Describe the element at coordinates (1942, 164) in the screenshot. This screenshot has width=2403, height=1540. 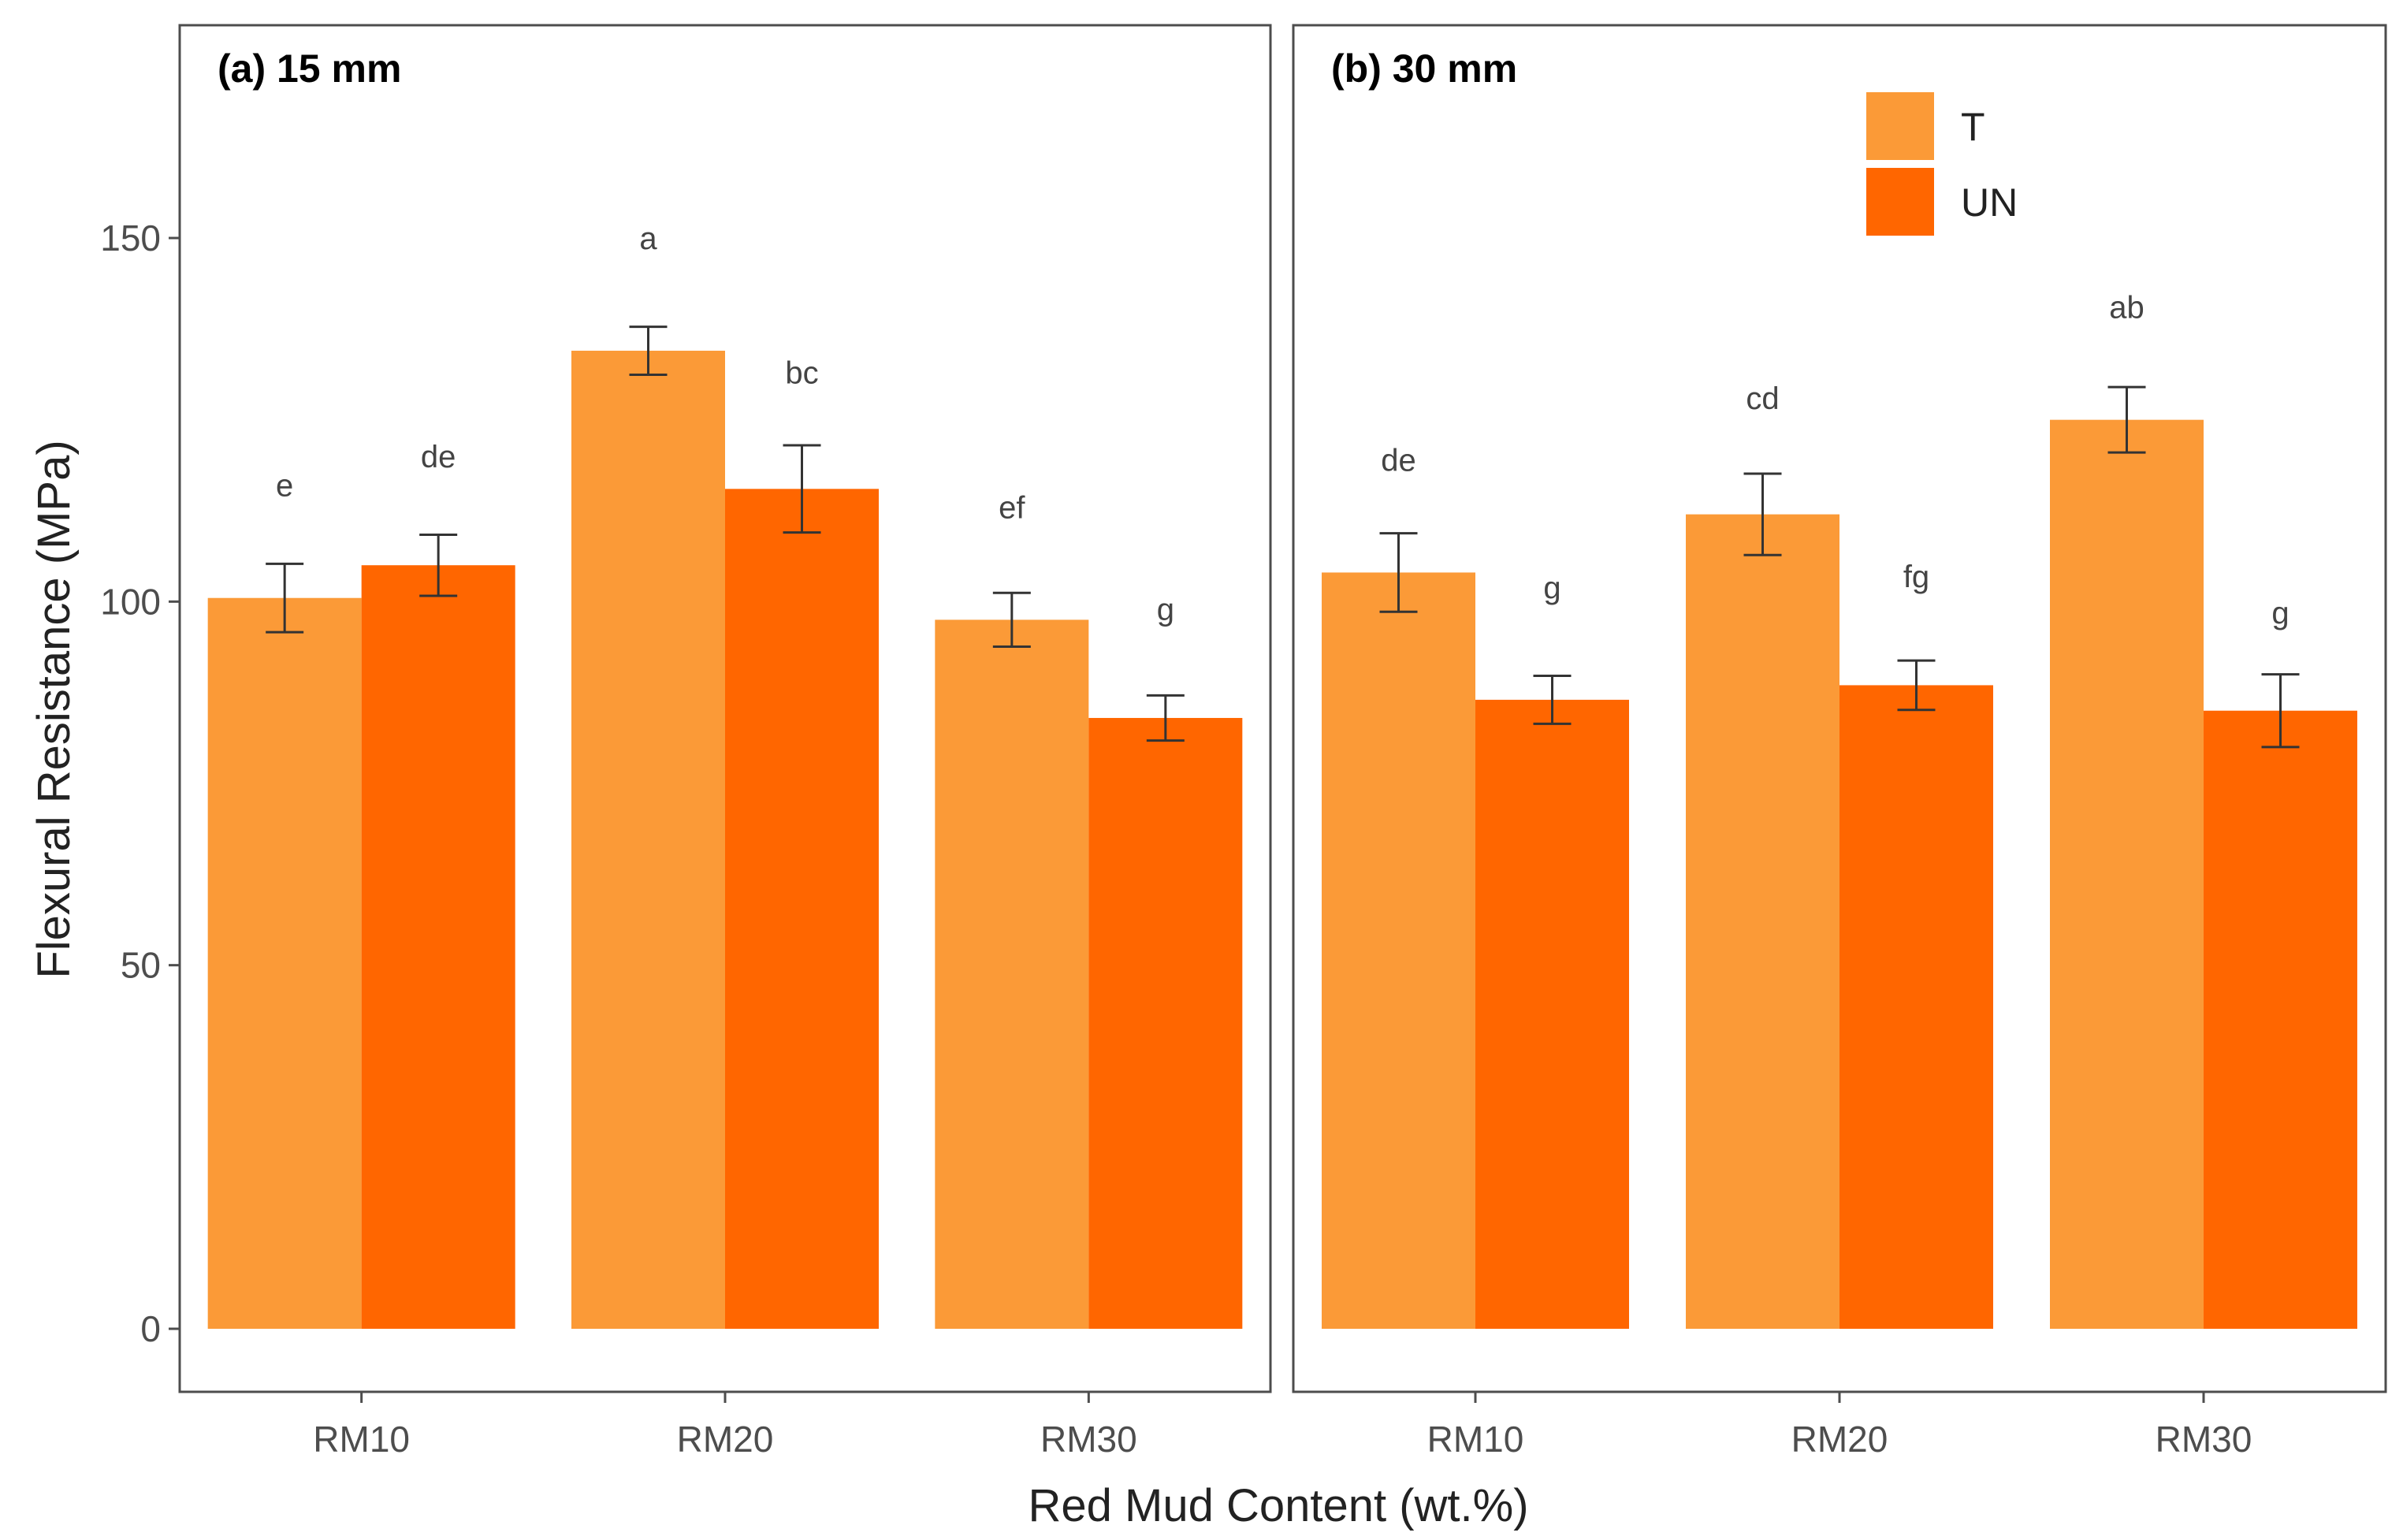
I see `legend: T UN` at that location.